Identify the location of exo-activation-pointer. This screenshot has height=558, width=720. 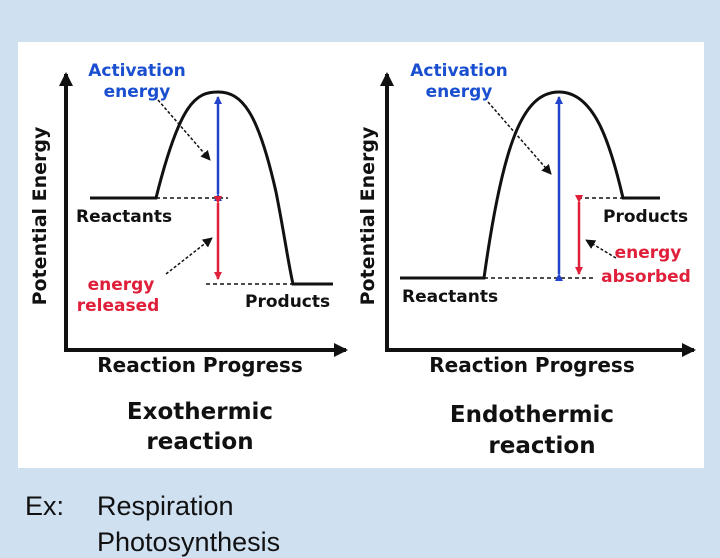
(184, 130).